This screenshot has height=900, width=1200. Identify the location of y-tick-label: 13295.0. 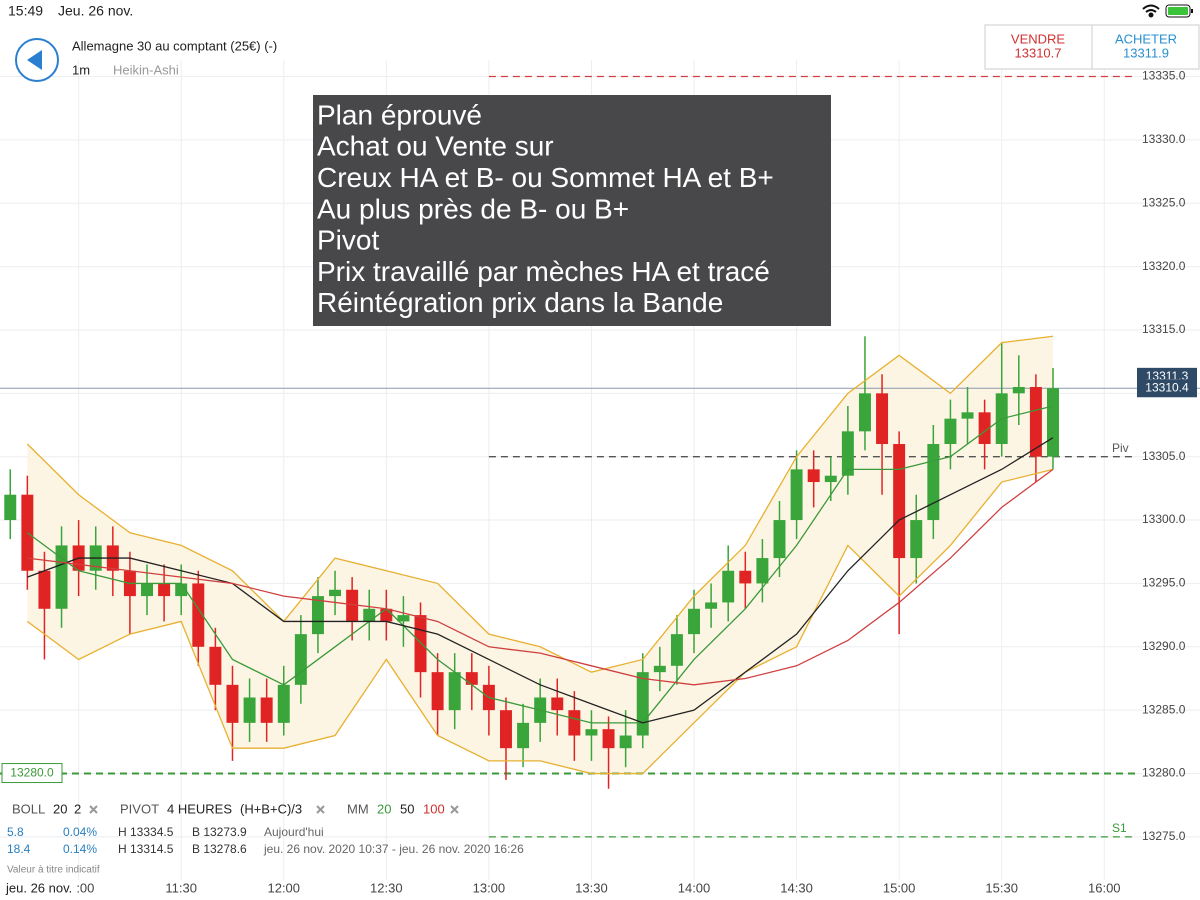
(1164, 583).